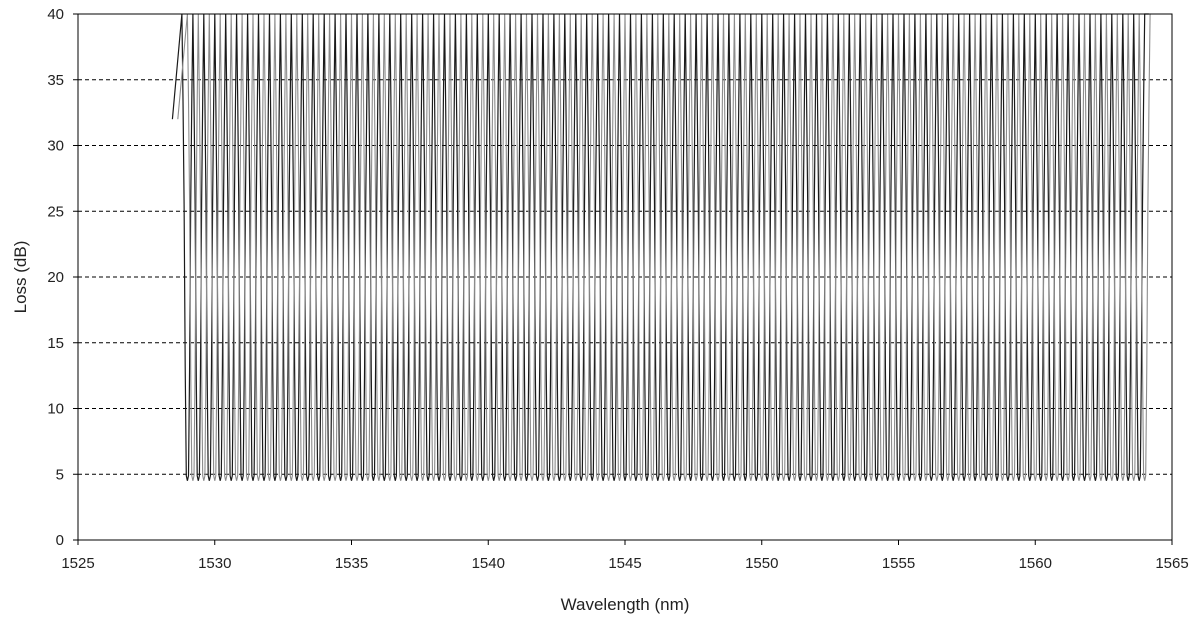 The height and width of the screenshot is (619, 1192). I want to click on y-tick-label: 20, so click(55, 277).